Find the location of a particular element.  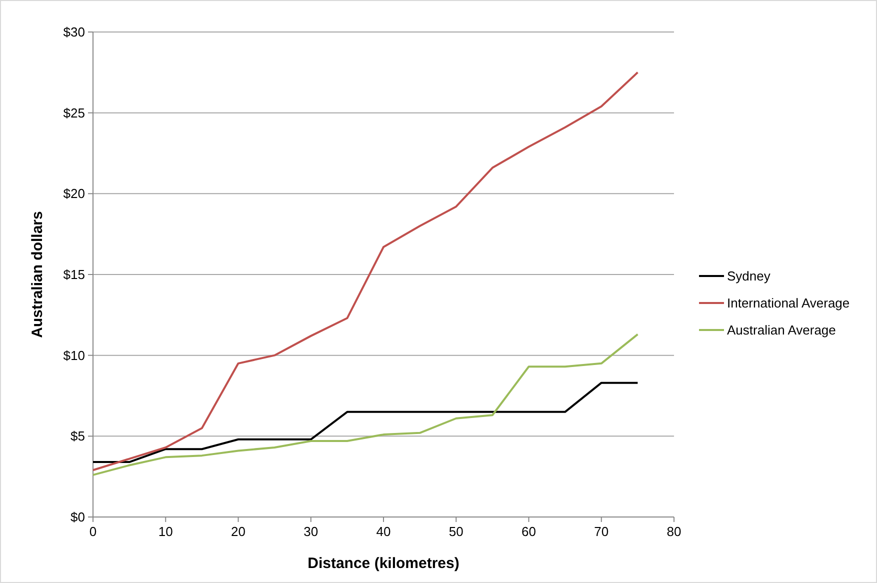

x-tick-label: 30 is located at coordinates (311, 531).